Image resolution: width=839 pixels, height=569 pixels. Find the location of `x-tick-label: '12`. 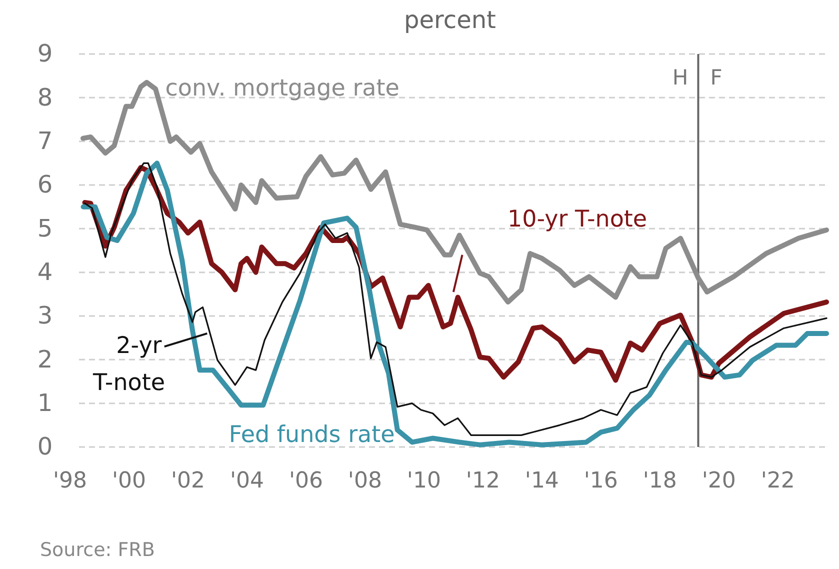

x-tick-label: '12 is located at coordinates (483, 481).